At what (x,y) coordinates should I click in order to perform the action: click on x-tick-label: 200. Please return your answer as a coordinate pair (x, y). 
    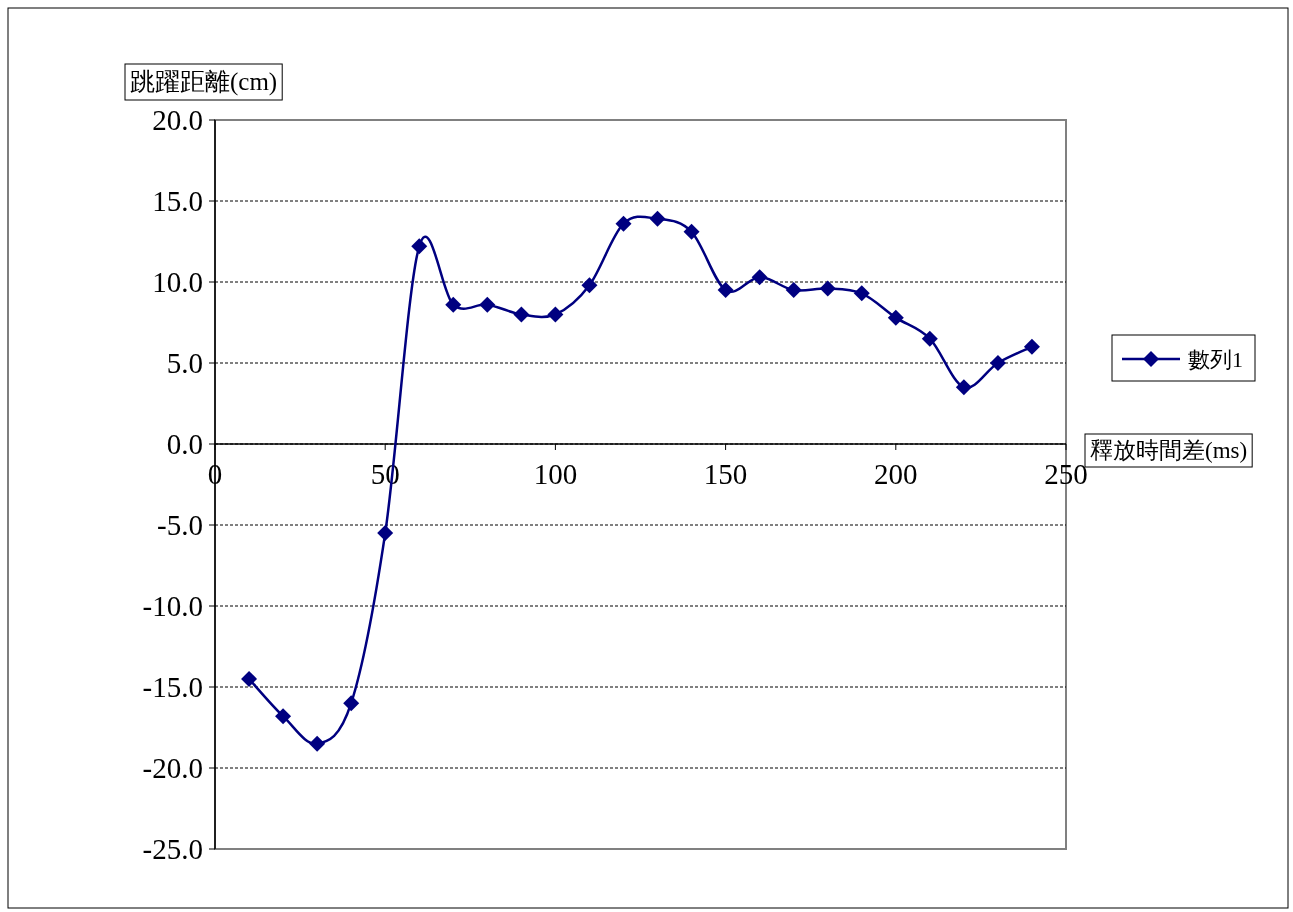
    Looking at the image, I should click on (896, 474).